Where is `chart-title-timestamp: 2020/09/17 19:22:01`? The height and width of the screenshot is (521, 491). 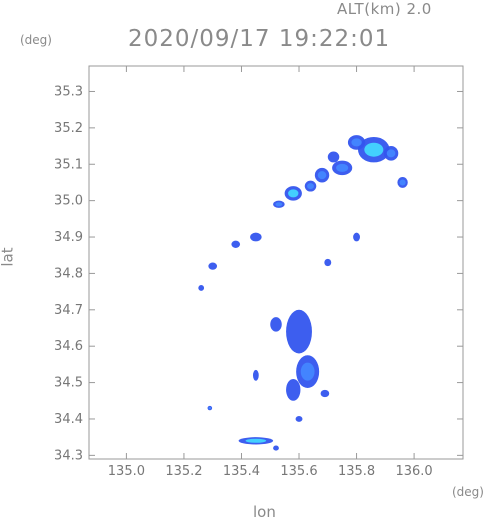
chart-title-timestamp: 2020/09/17 19:22:01 is located at coordinates (259, 39).